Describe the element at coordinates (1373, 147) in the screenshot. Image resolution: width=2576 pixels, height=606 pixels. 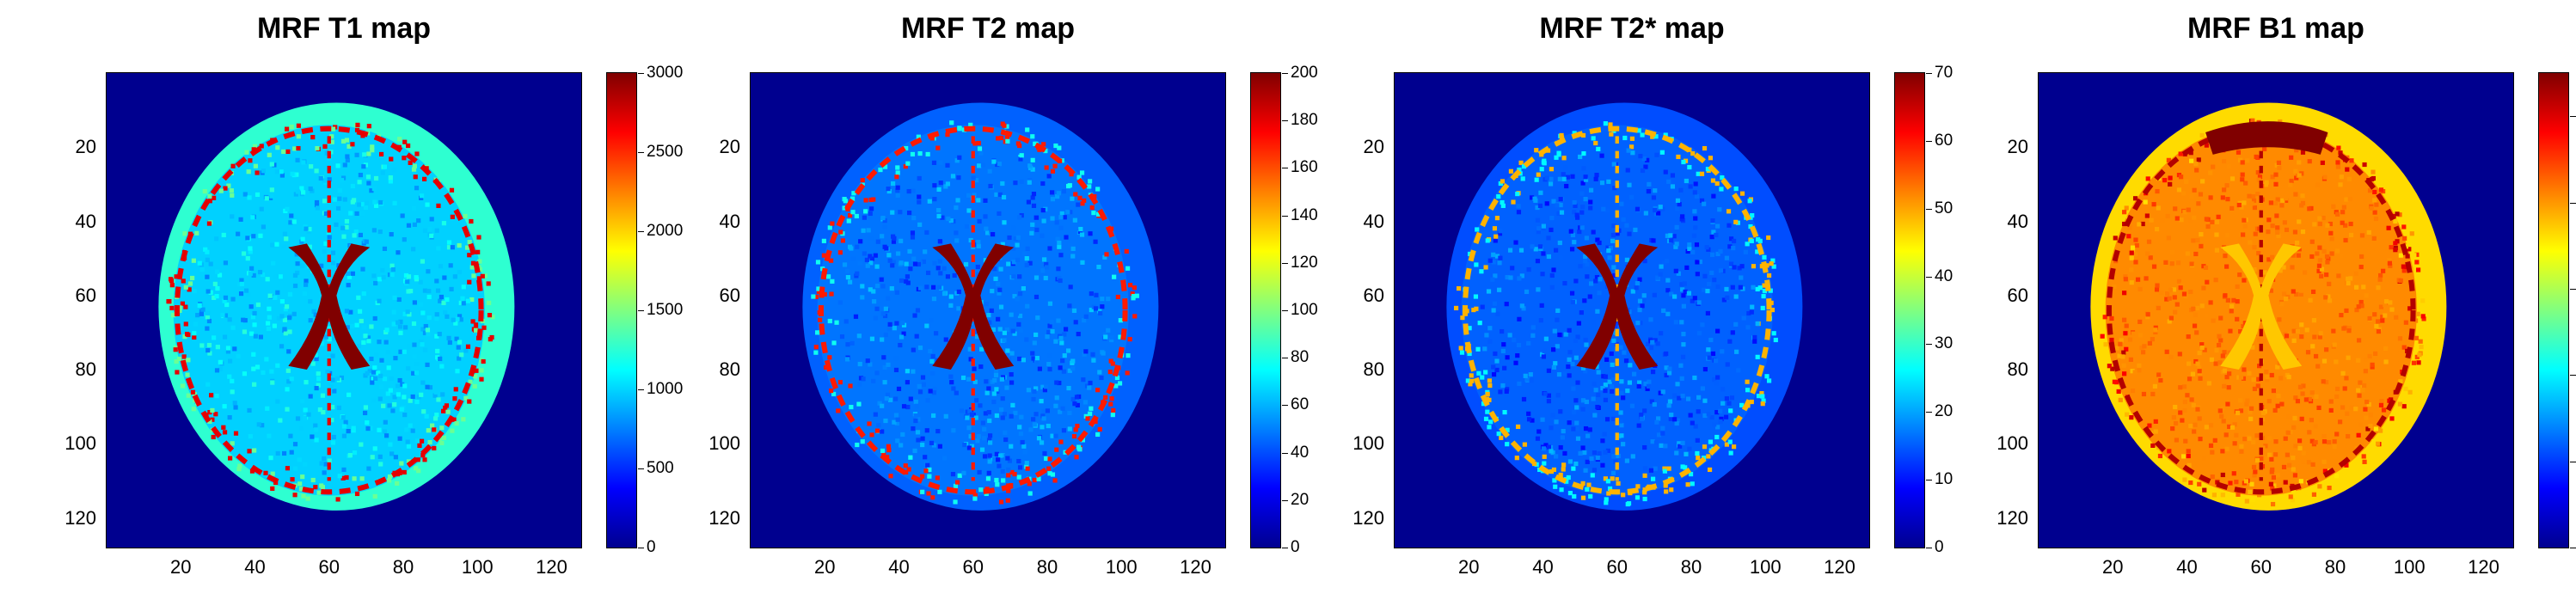
I see `y-tick-label: 20` at that location.